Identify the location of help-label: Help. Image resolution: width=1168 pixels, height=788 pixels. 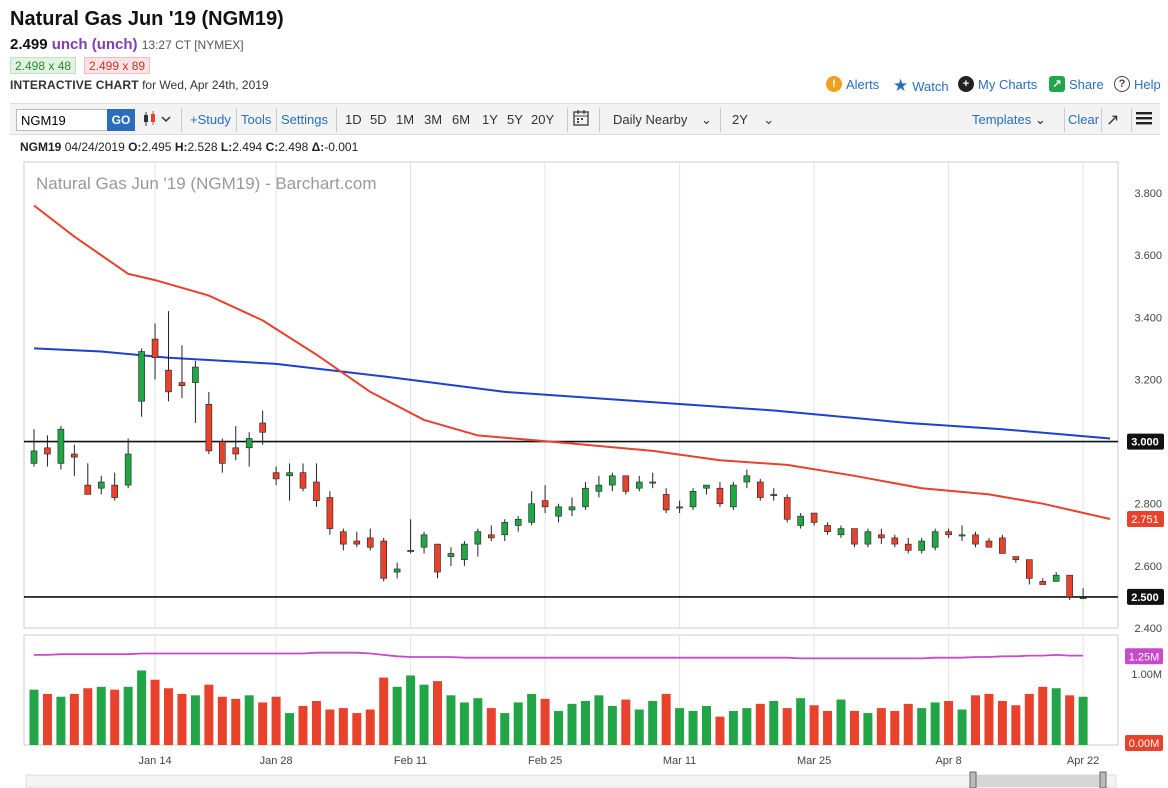
(1147, 84).